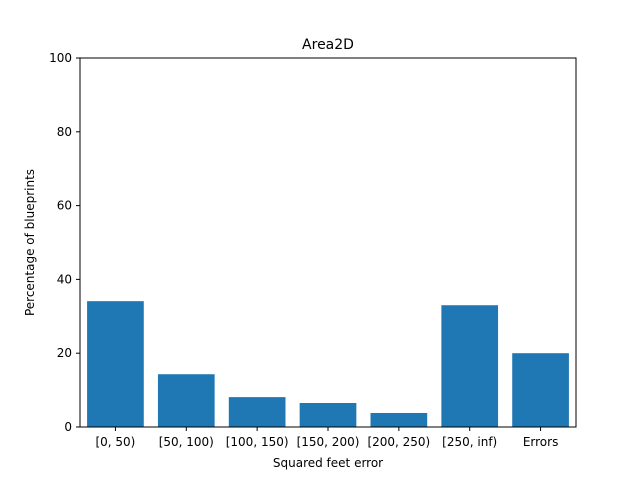 Image resolution: width=640 pixels, height=480 pixels. I want to click on y-tick-label-1: 20, so click(64, 353).